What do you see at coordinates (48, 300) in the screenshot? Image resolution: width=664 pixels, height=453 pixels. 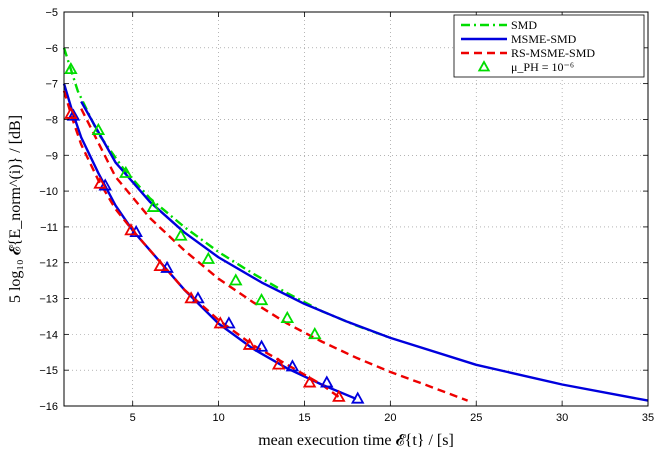 I see `y-tick-label: −13` at bounding box center [48, 300].